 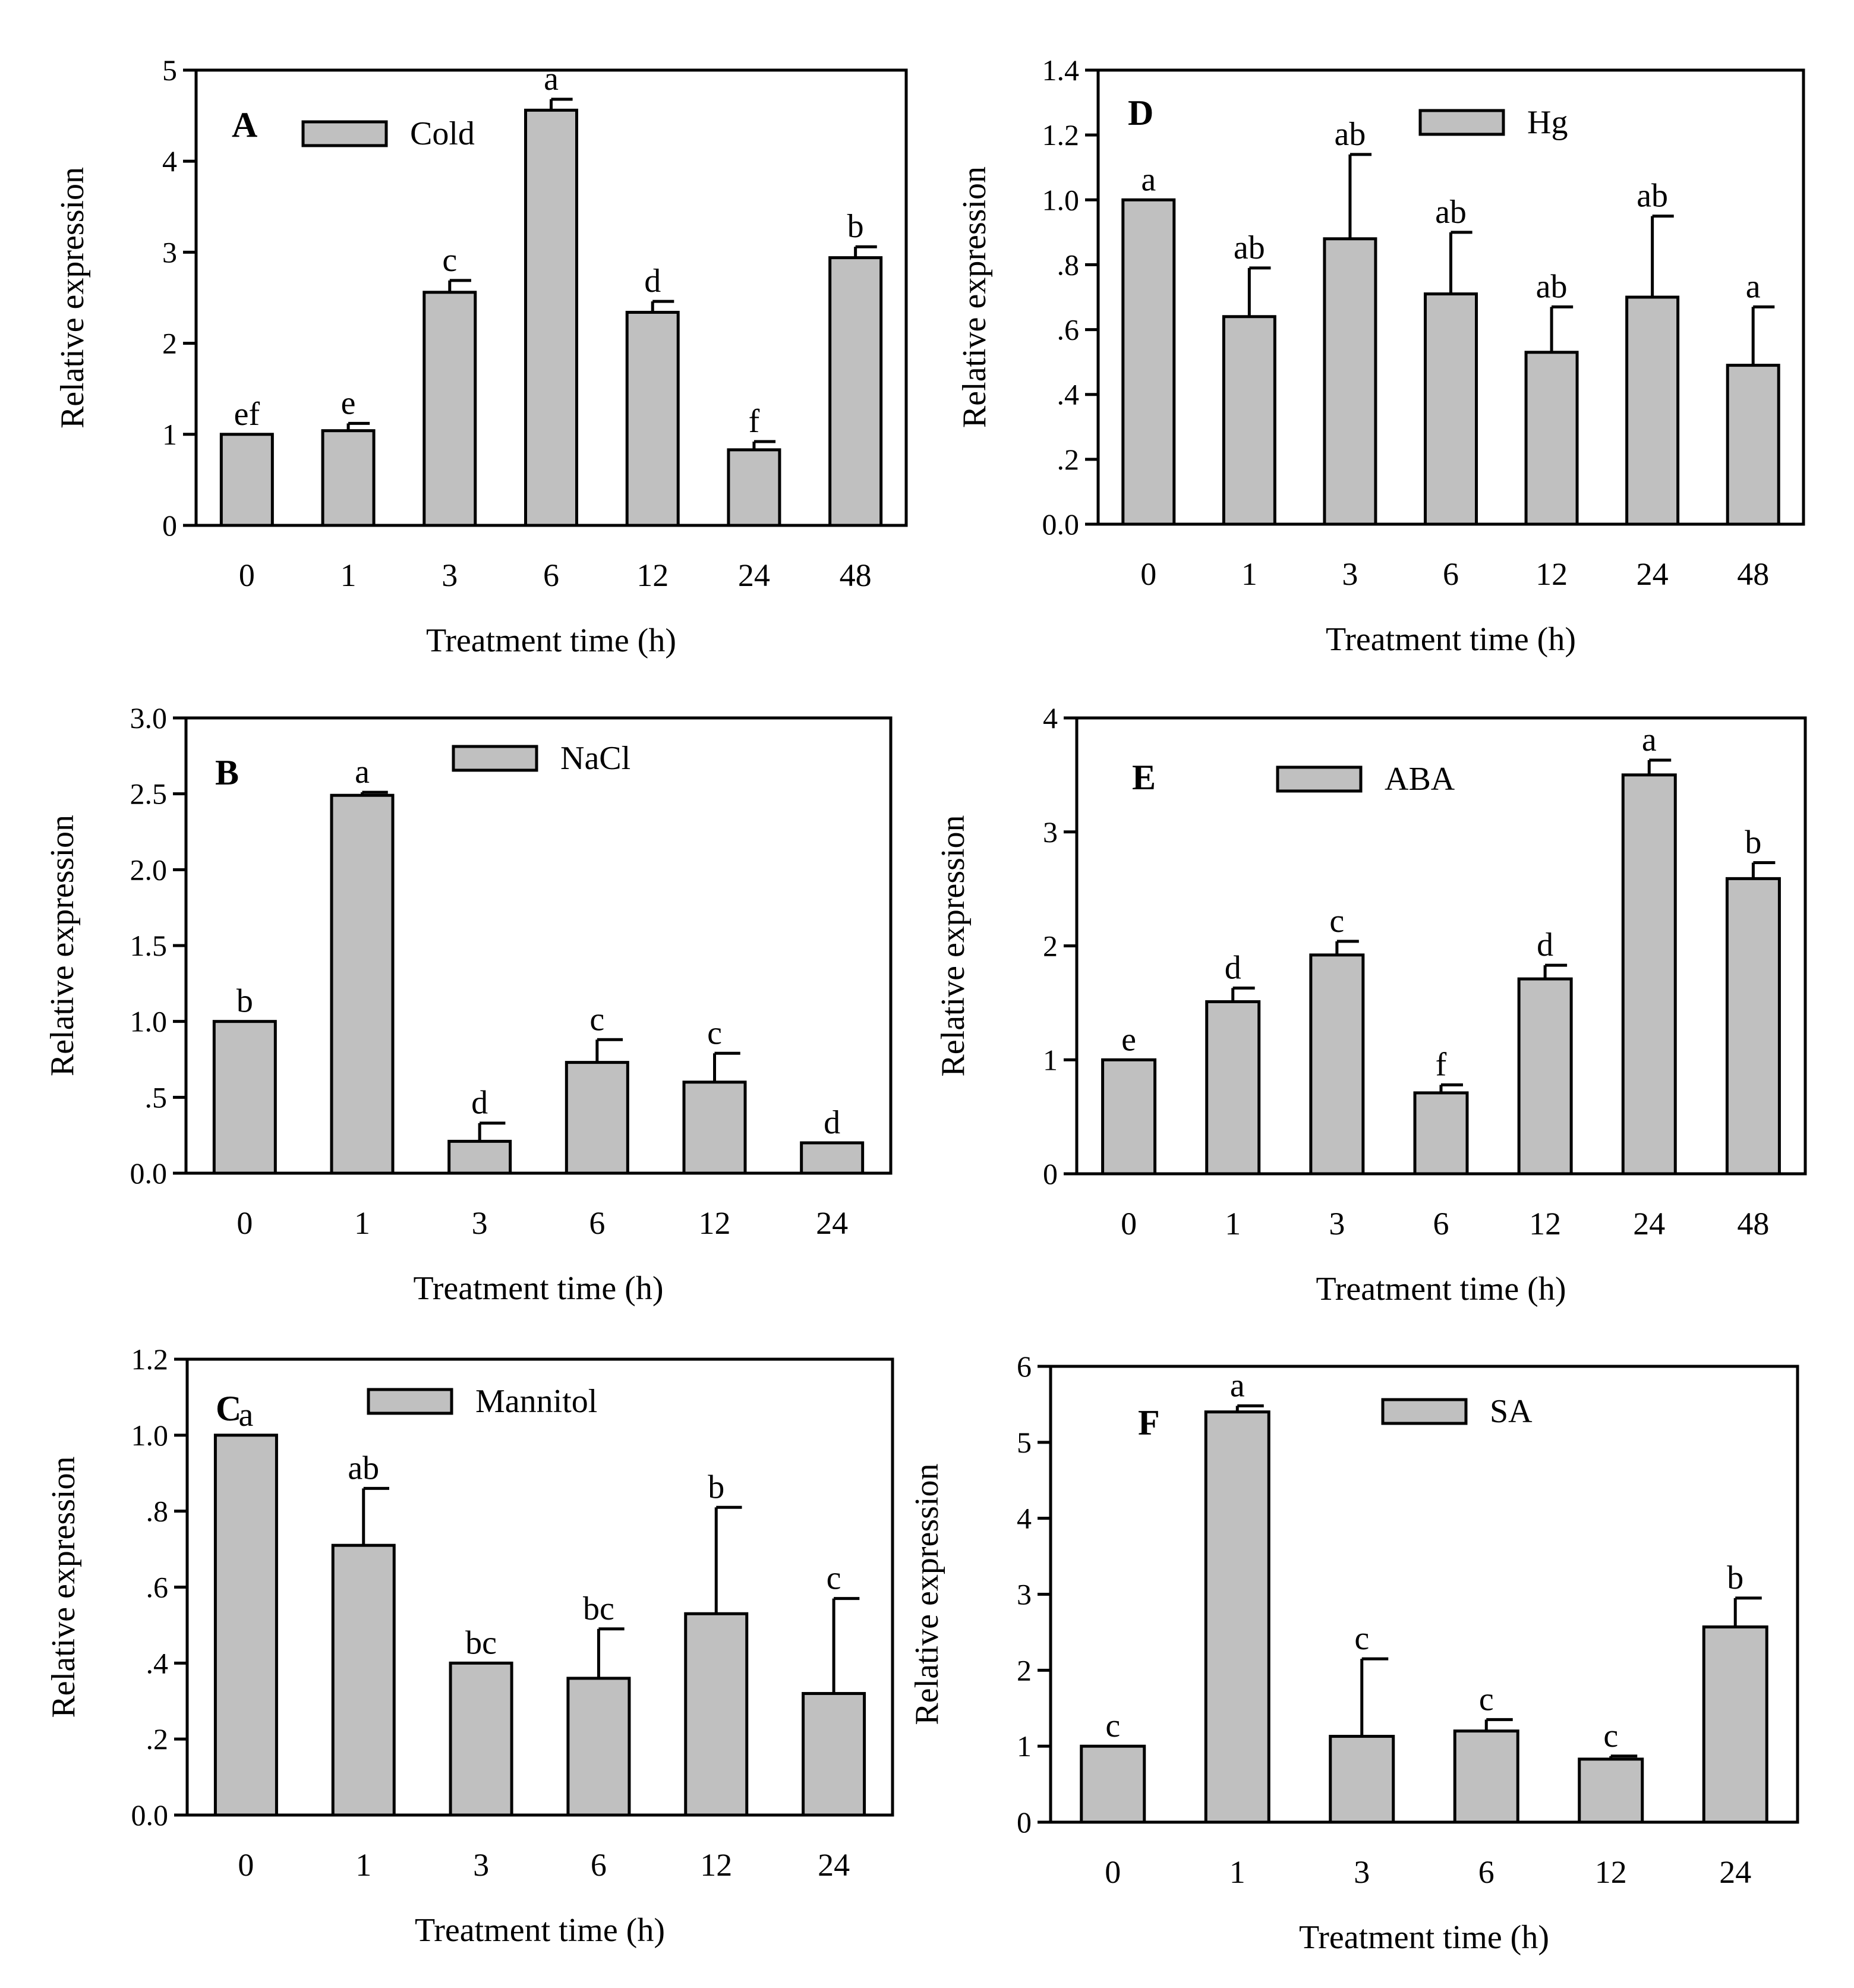 I want to click on panel-c-significance-label: ab, so click(x=363, y=1468).